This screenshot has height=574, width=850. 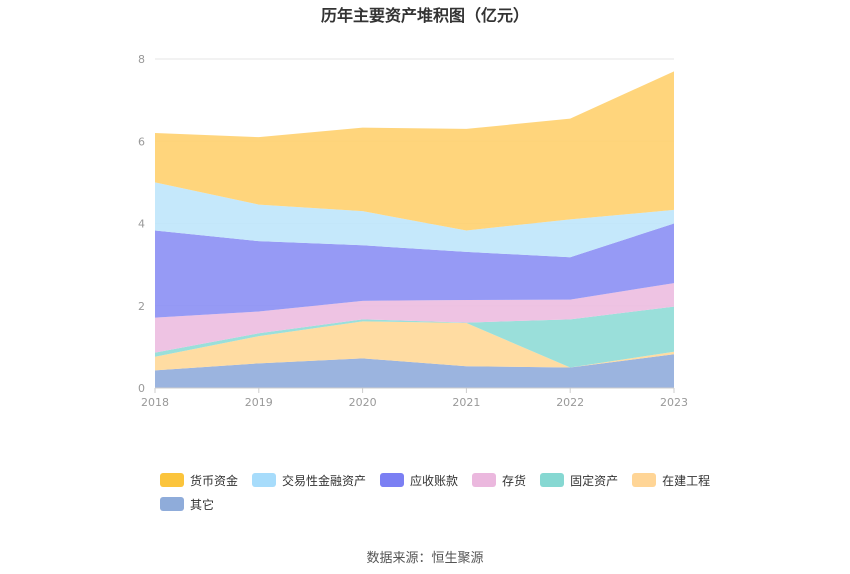 What do you see at coordinates (214, 480) in the screenshot?
I see `legend-label: 货币资金` at bounding box center [214, 480].